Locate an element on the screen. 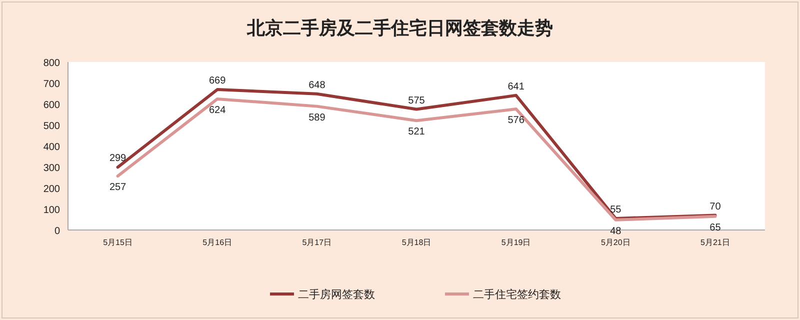  y-tick-label: 700 is located at coordinates (51, 84).